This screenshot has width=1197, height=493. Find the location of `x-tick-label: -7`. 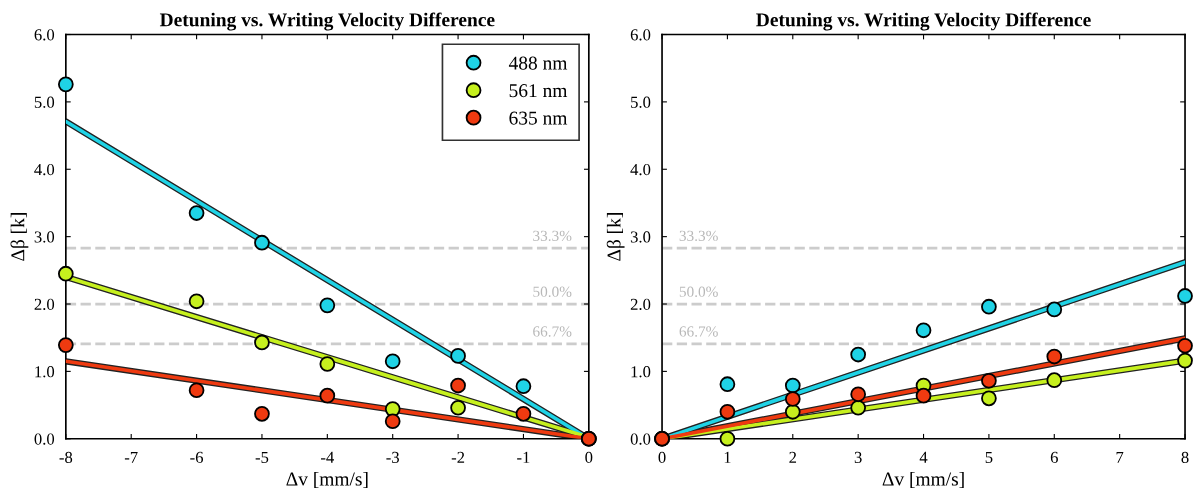

x-tick-label: -7 is located at coordinates (131, 457).